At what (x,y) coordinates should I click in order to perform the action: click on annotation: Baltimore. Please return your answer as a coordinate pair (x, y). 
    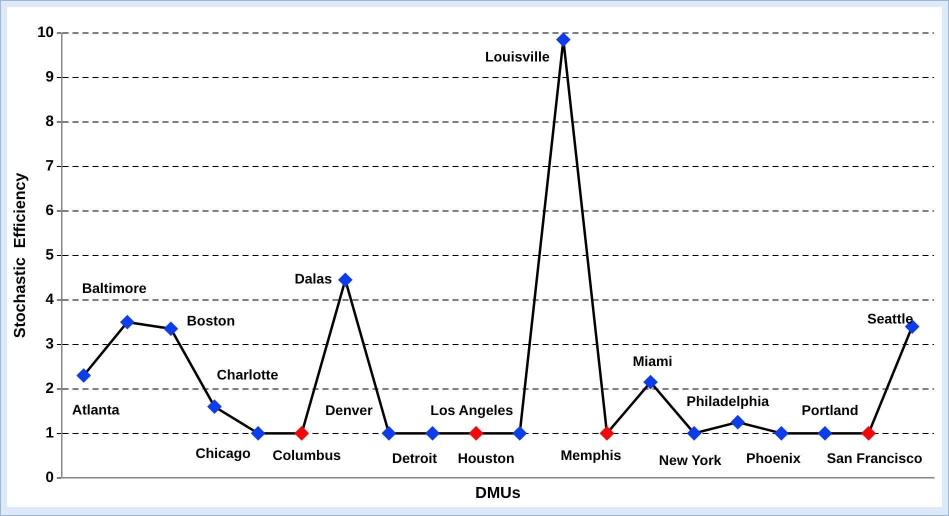
    Looking at the image, I should click on (114, 288).